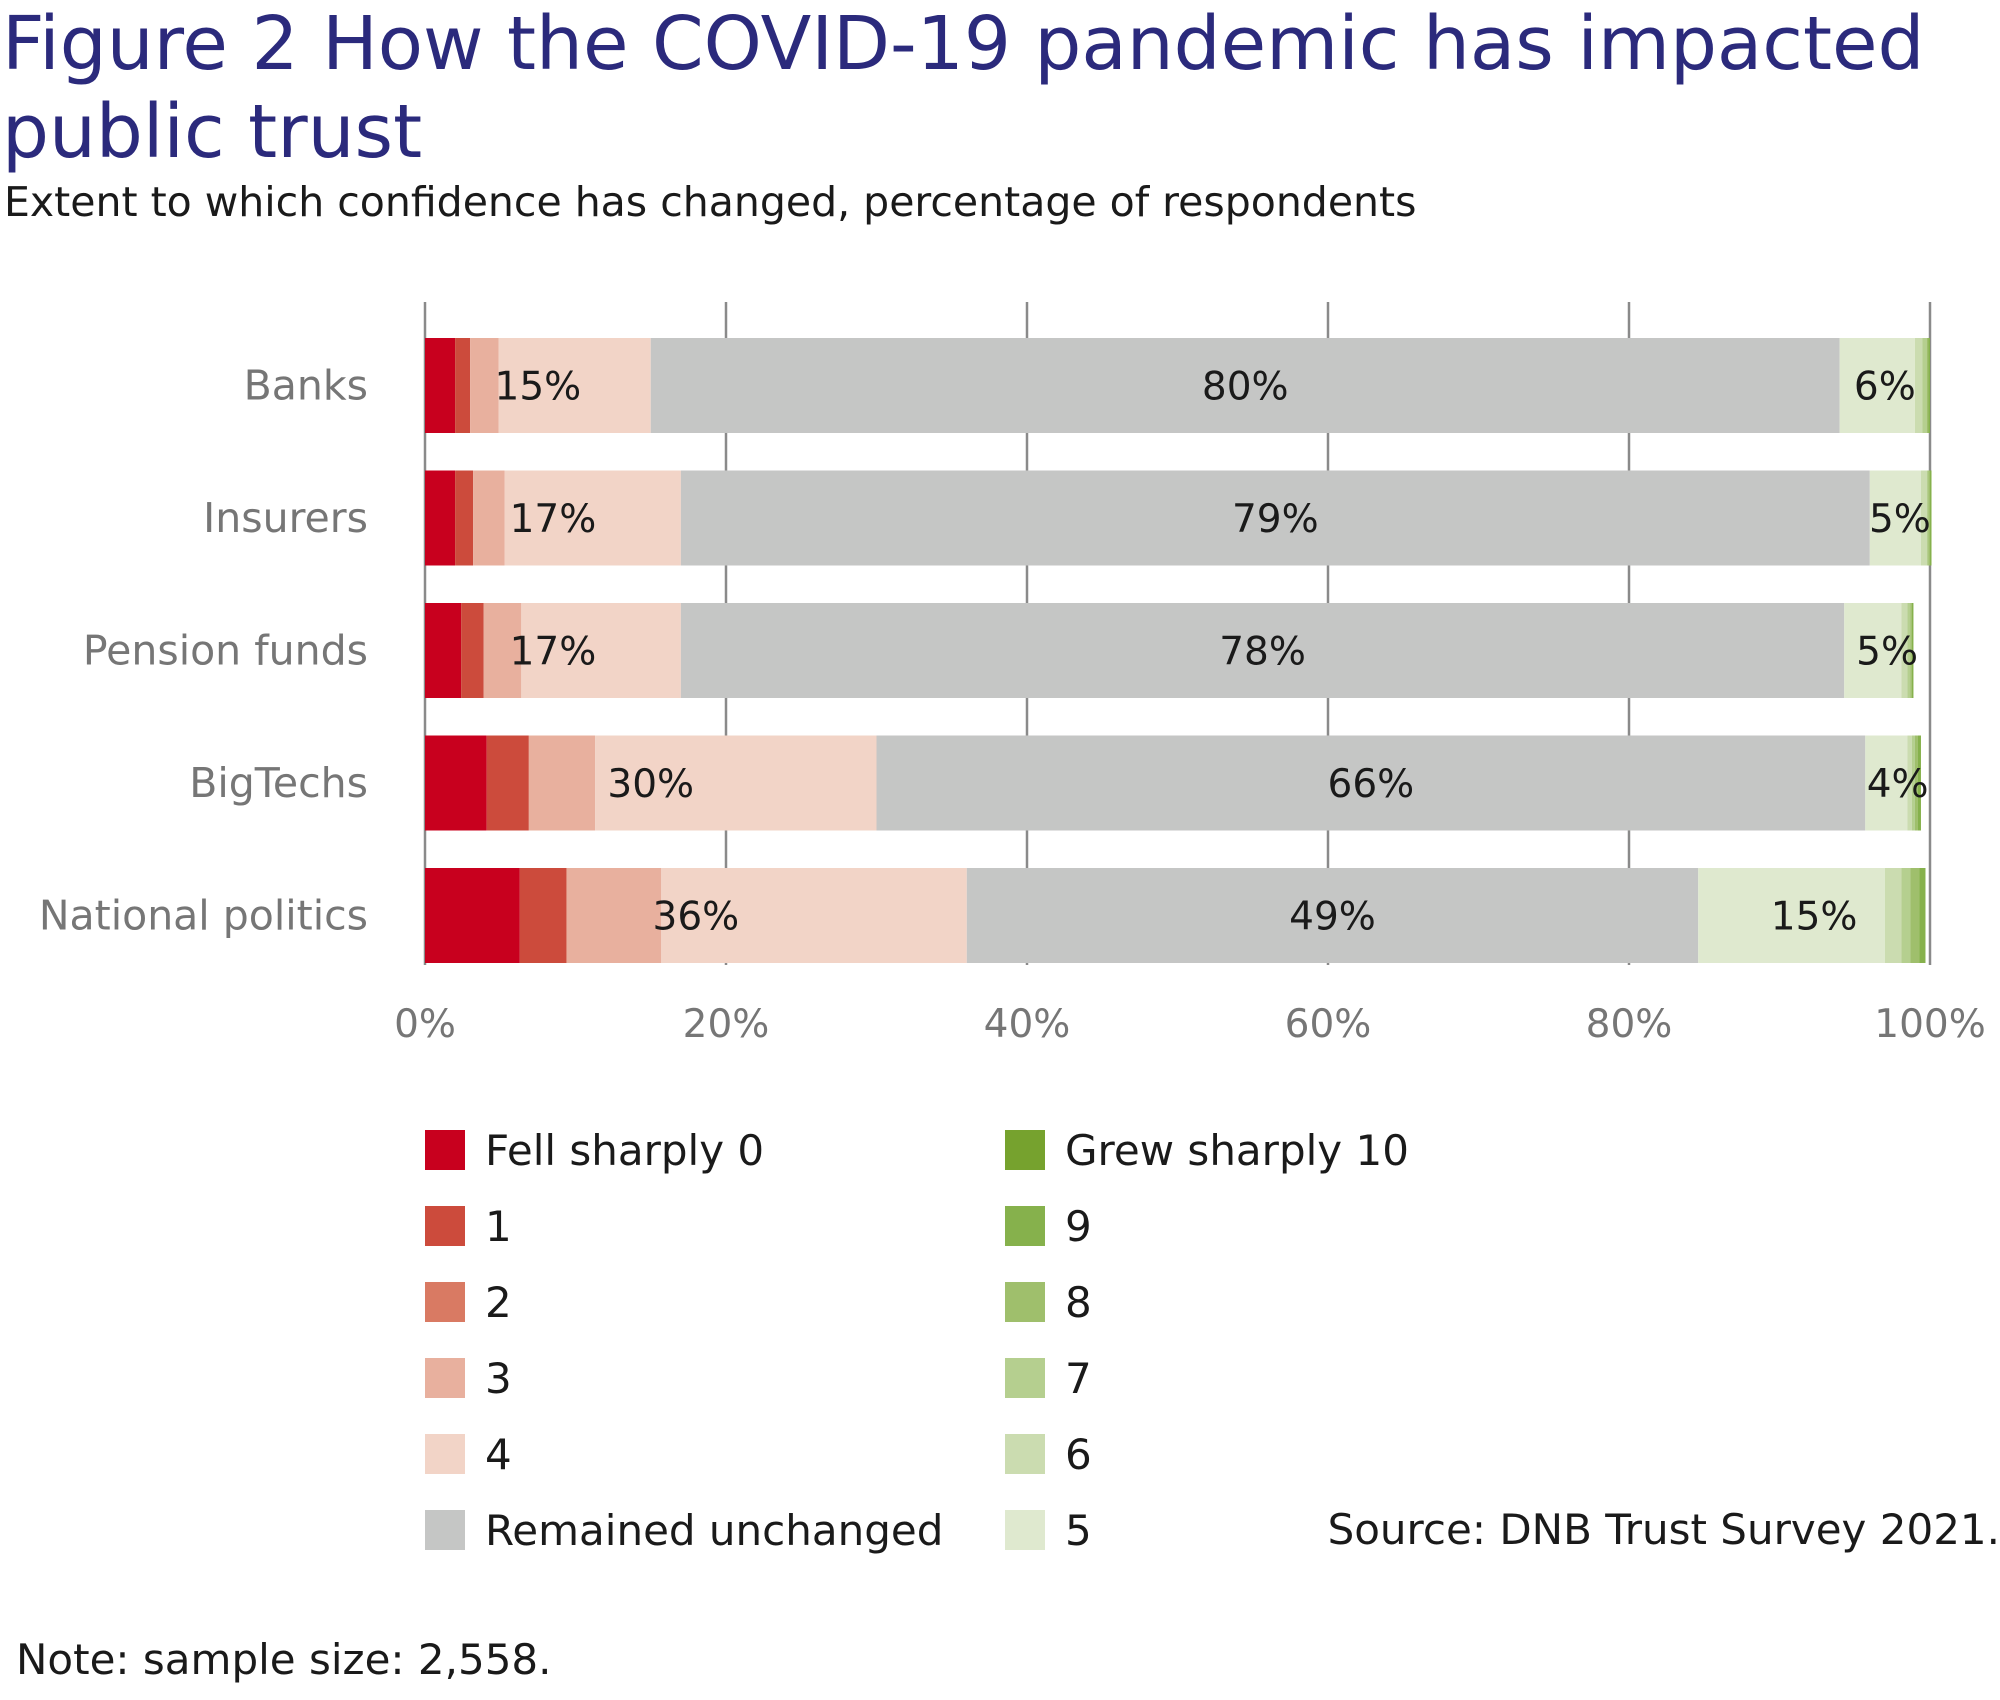  What do you see at coordinates (306, 386) in the screenshot?
I see `category-label: Banks` at bounding box center [306, 386].